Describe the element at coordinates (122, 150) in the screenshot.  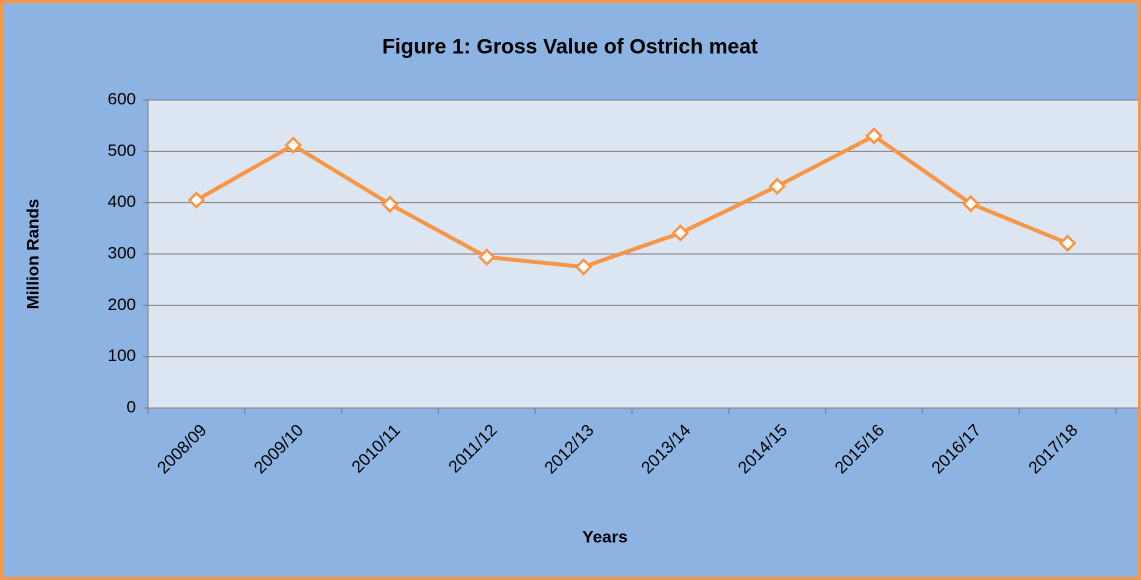
I see `y-tick-label: 500` at that location.